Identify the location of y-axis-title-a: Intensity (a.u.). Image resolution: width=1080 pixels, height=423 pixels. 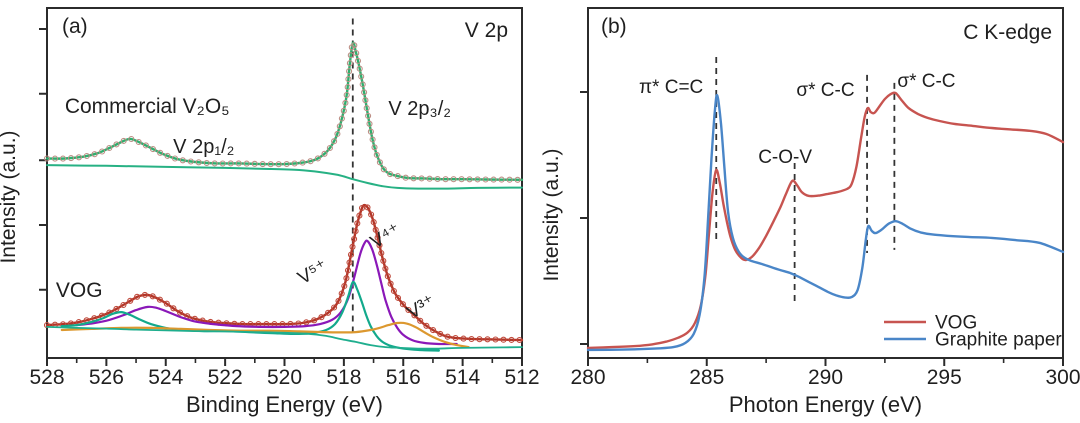
(10, 196).